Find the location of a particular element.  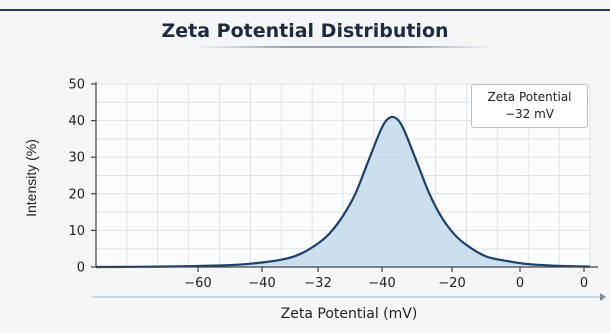

y-tick-label: 40 is located at coordinates (76, 121).